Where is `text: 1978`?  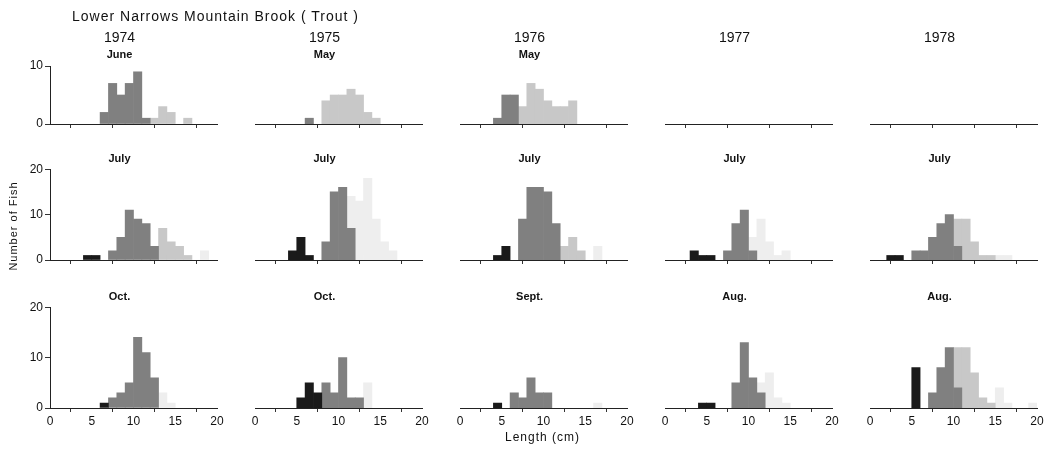 text: 1978 is located at coordinates (939, 37).